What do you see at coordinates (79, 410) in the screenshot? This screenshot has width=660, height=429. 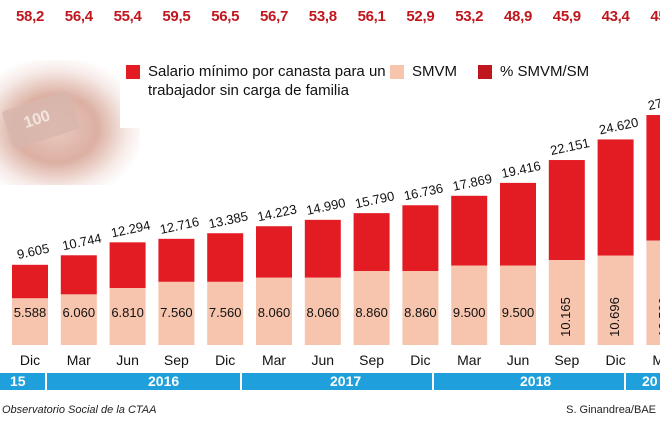 I see `source-note: Observatorio Social de la CTAA` at bounding box center [79, 410].